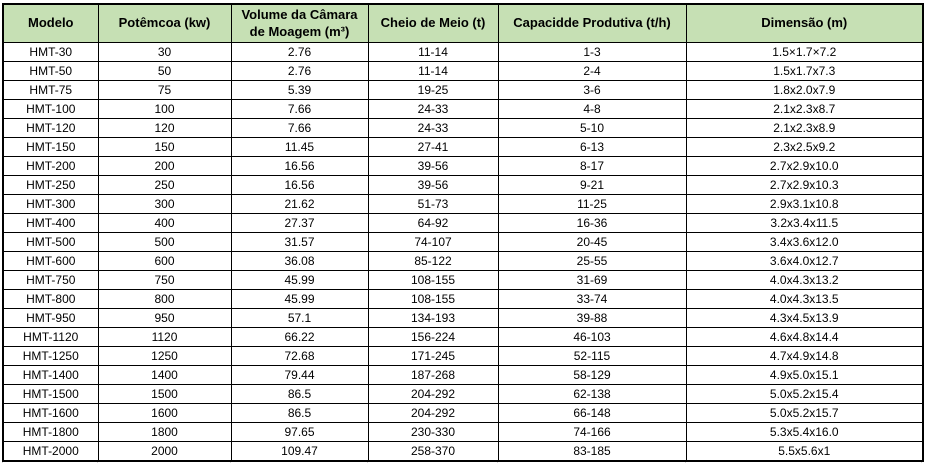 This screenshot has width=925, height=463. I want to click on cell-modelo: HMT-750, so click(50, 280).